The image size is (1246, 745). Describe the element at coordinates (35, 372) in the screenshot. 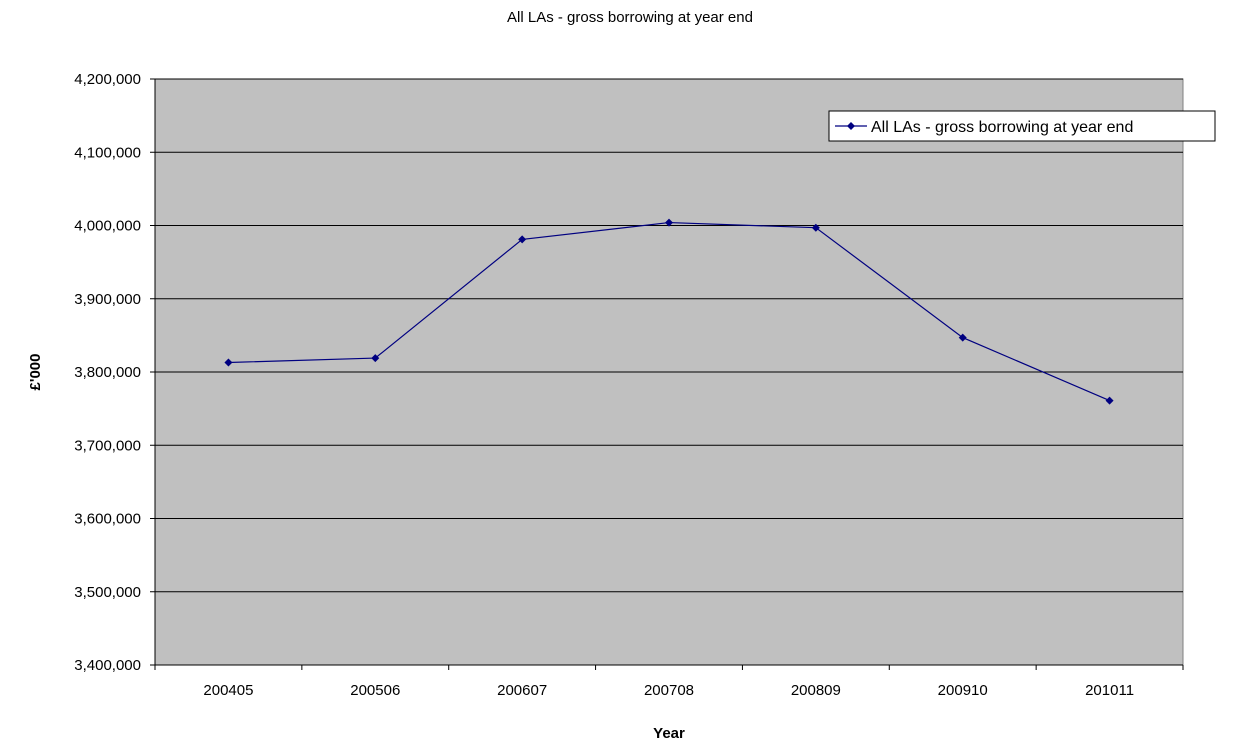

I see `y-axis-title: £'000` at that location.